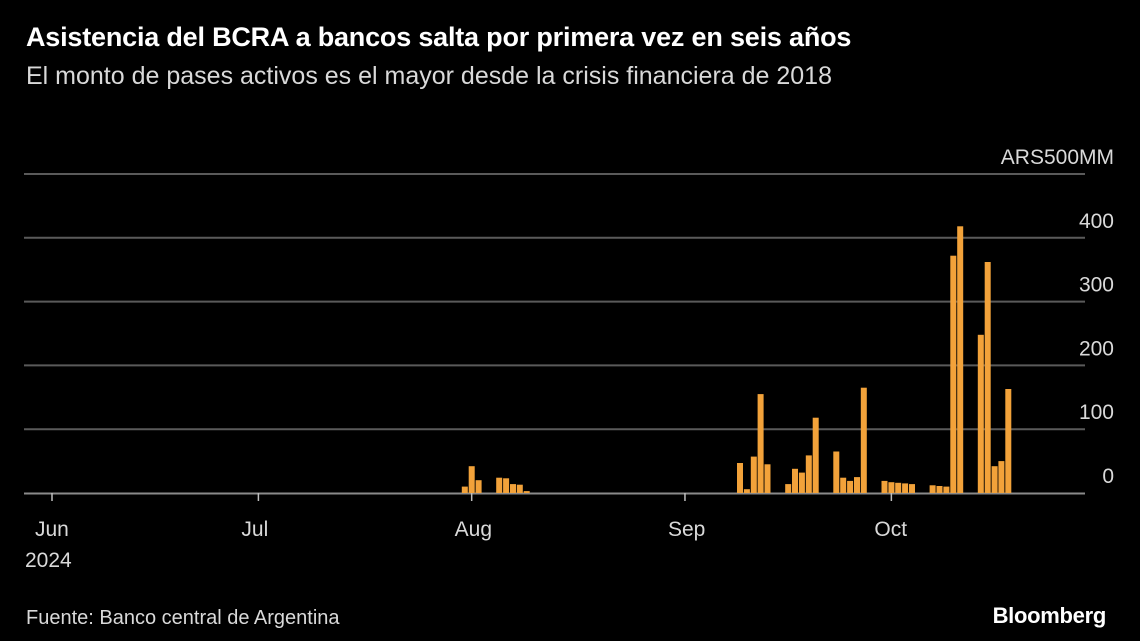 This screenshot has width=1140, height=641. I want to click on x-axis: Jun 2024 Jul Aug Sep Oct, so click(466, 532).